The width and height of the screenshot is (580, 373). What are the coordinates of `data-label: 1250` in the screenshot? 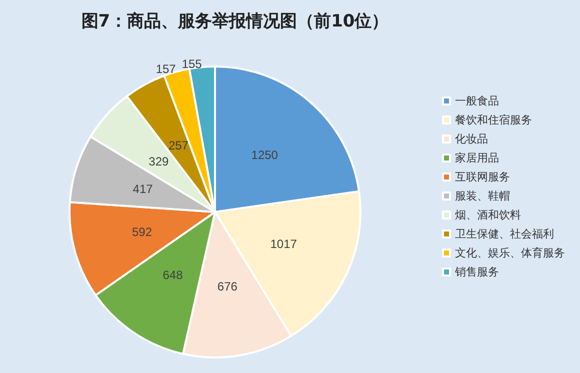 It's located at (264, 155).